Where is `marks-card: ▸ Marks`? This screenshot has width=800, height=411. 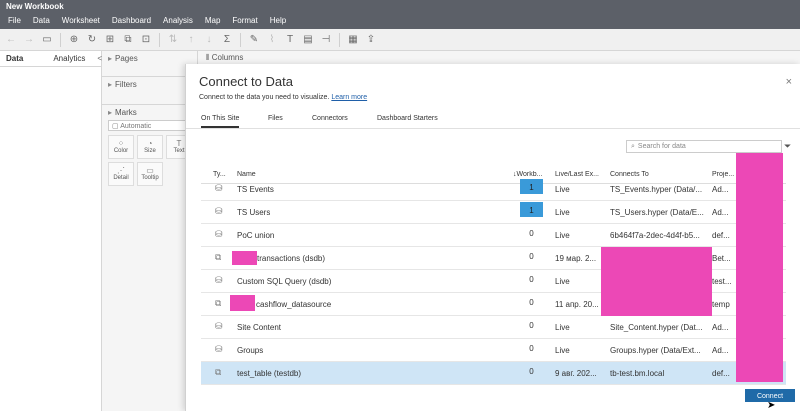 marks-card: ▸ Marks is located at coordinates (122, 112).